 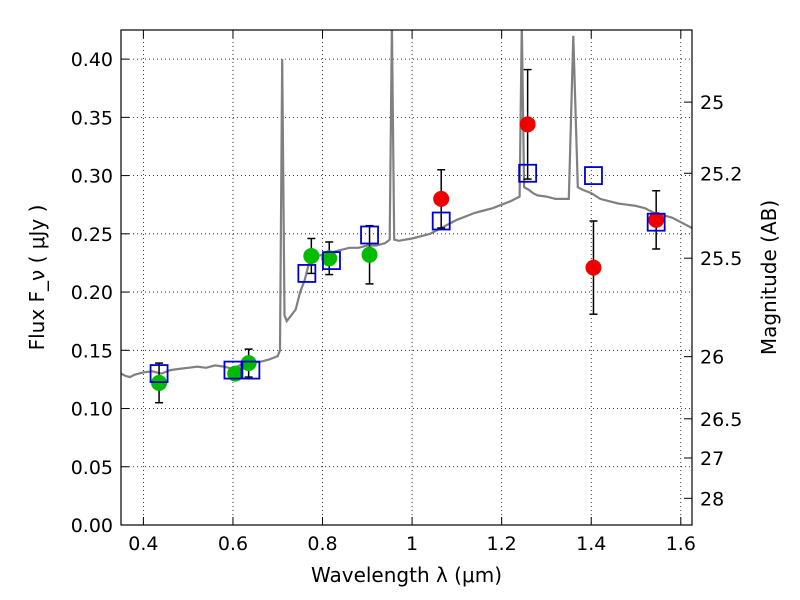 I want to click on x-tick-label: 1.6, so click(x=681, y=544).